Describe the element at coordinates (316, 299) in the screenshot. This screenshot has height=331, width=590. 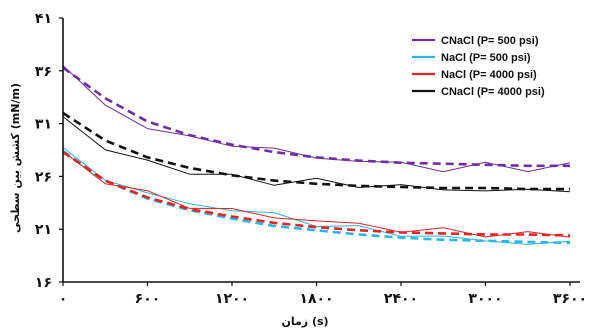
I see `x-tick-label: ۱۸۰۰` at that location.